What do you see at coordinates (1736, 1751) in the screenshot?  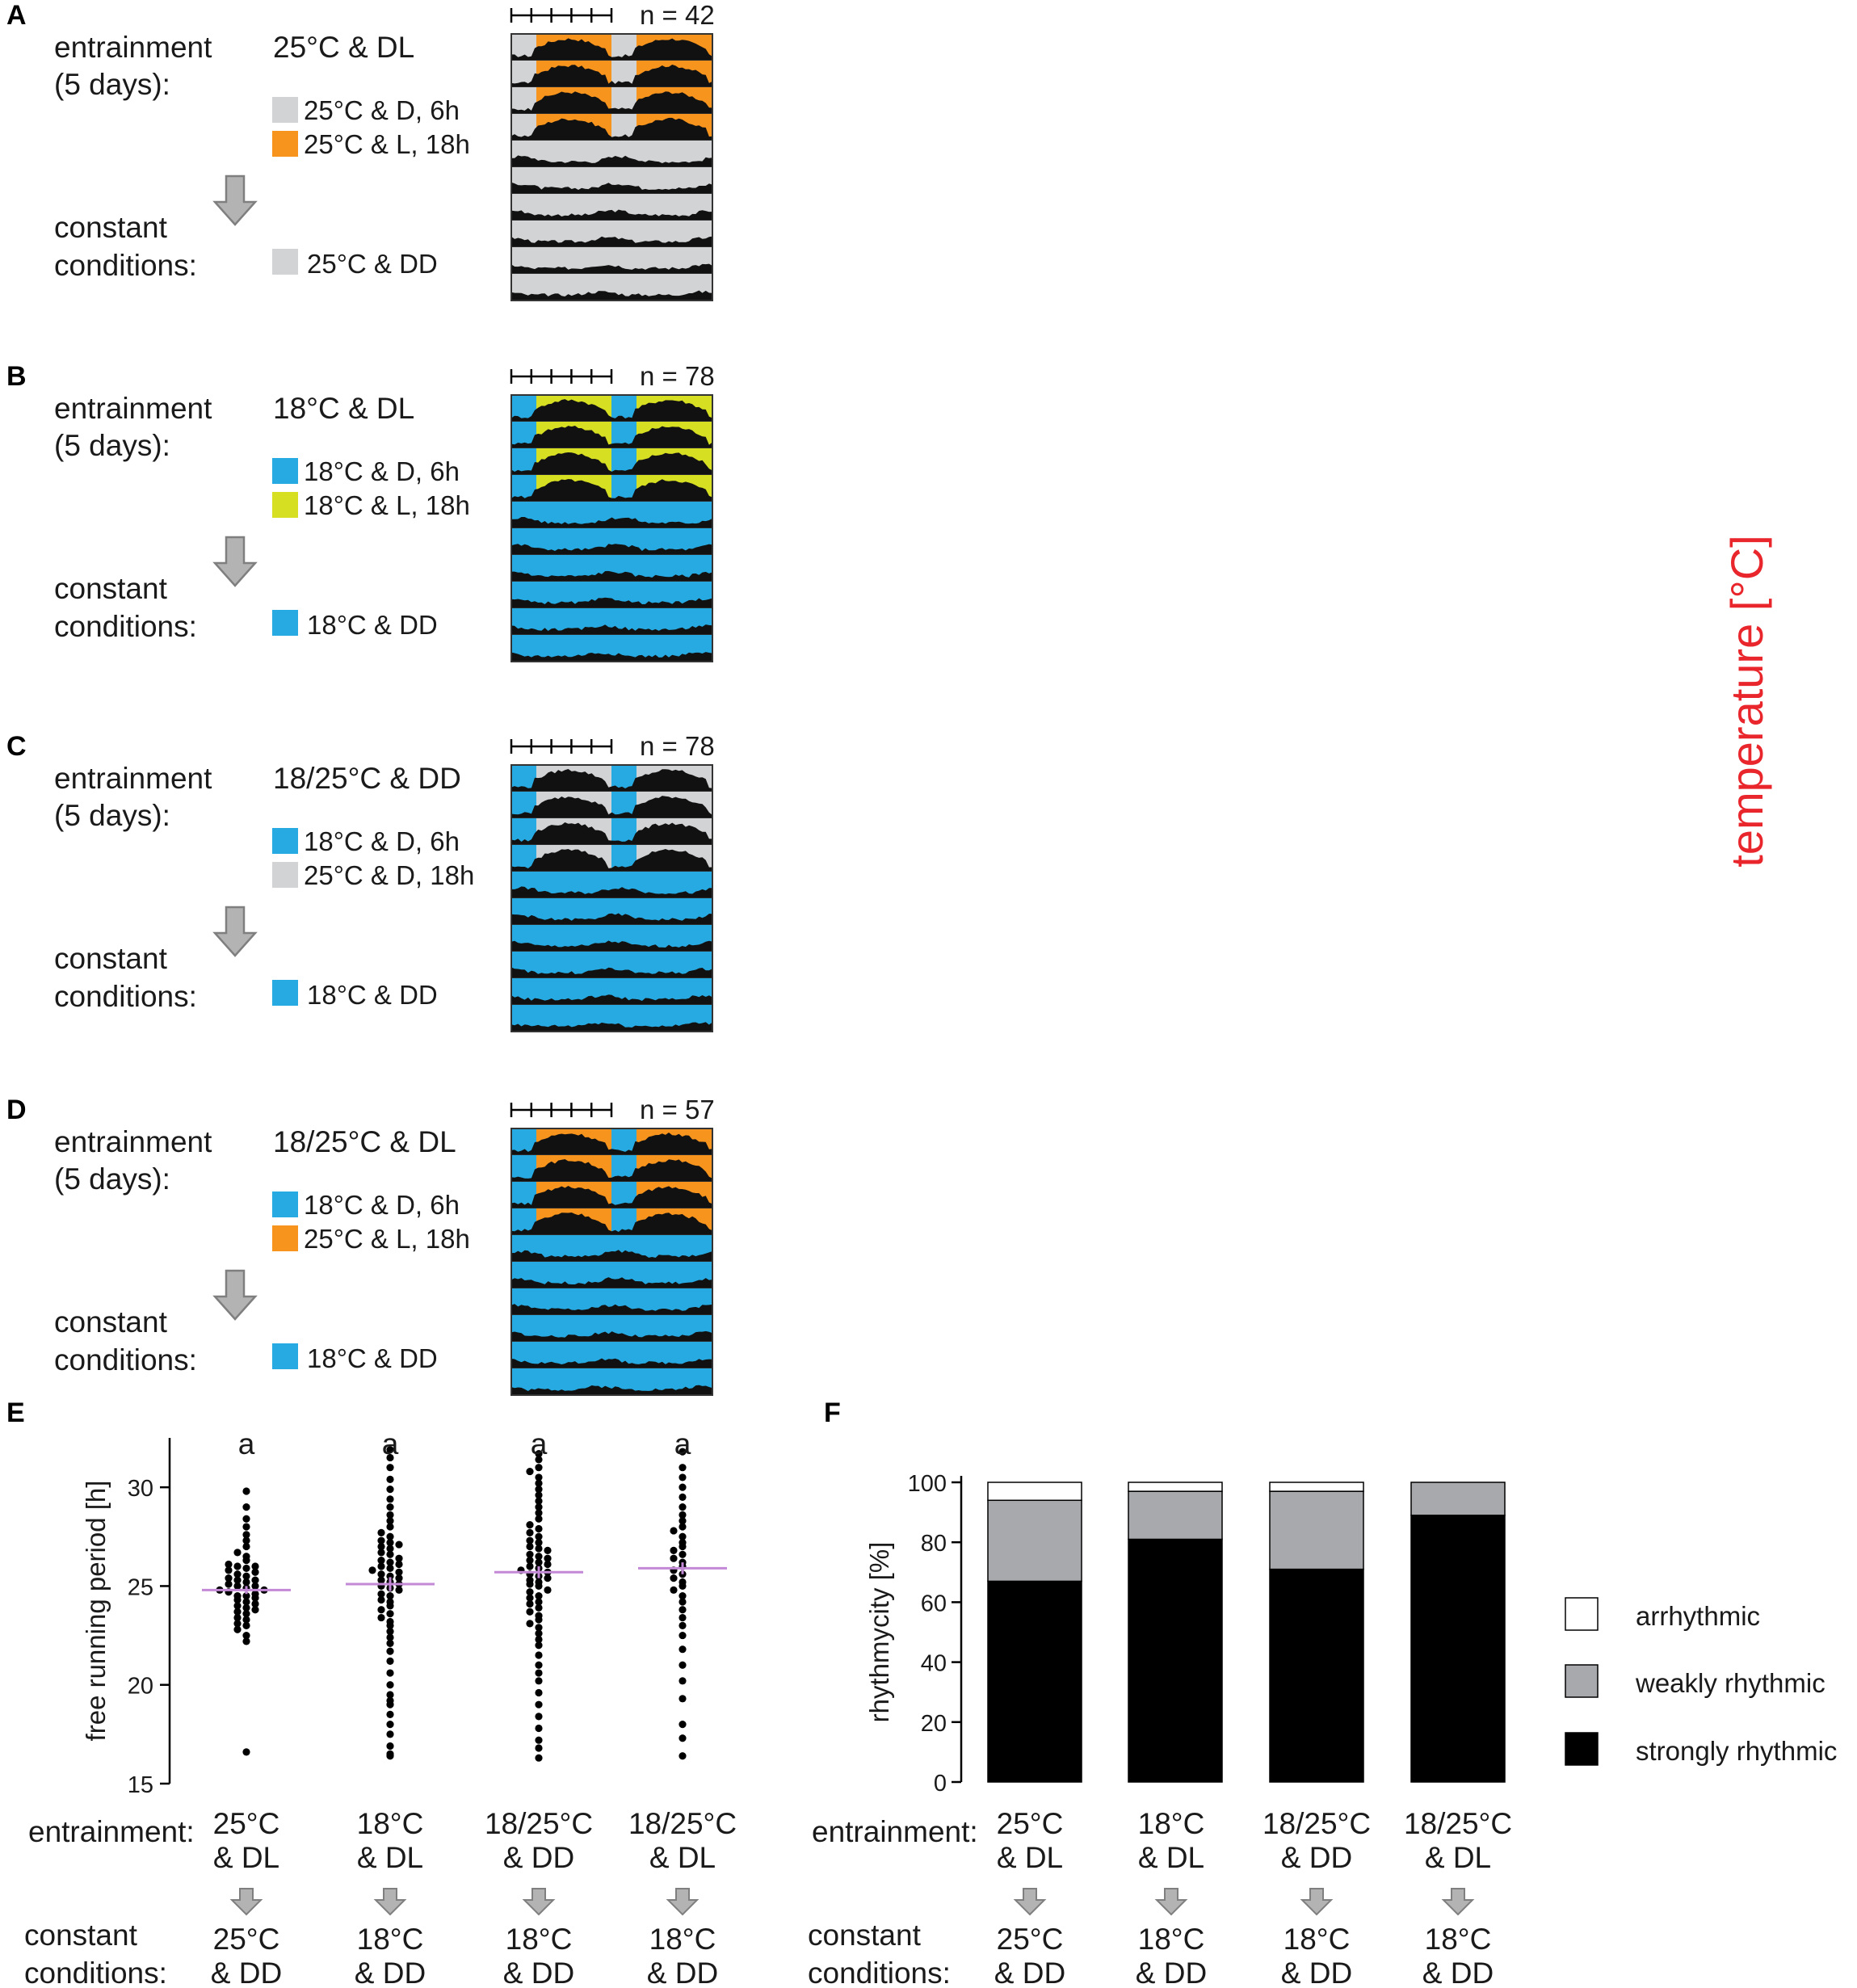 I see `legend-label: strongly rhythmic` at bounding box center [1736, 1751].